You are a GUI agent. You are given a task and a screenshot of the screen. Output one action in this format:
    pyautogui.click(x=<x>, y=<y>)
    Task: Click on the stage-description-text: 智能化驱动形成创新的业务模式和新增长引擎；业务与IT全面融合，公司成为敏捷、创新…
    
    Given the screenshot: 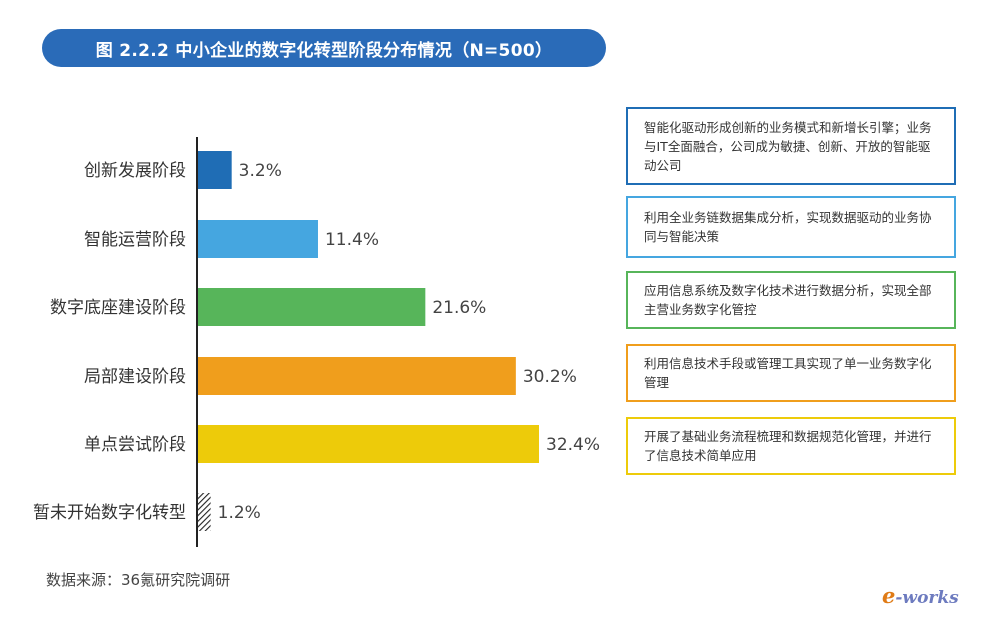 What is the action you would take?
    pyautogui.click(x=788, y=146)
    